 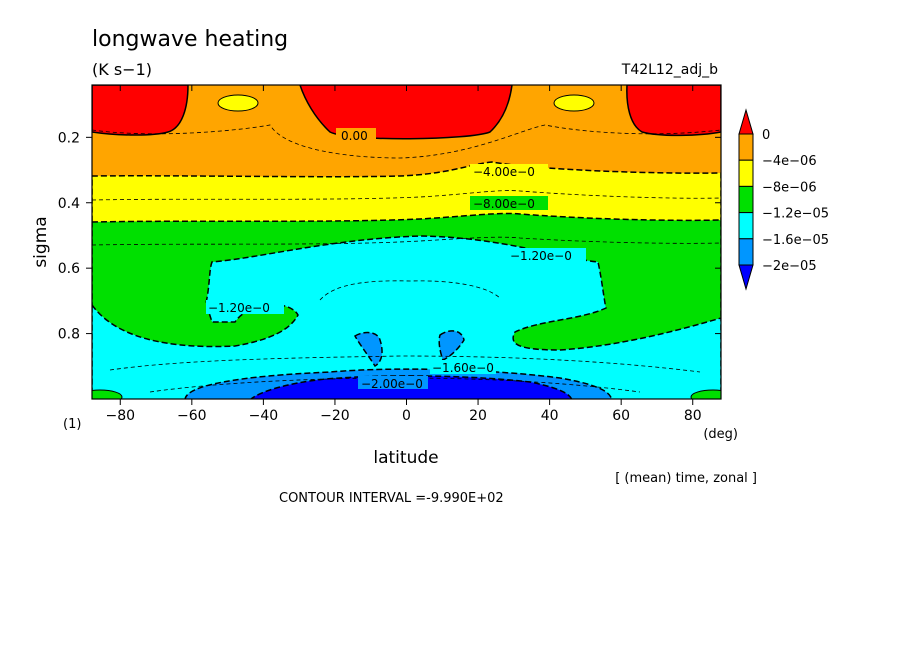 I want to click on contour-interval-label: CONTOUR INTERVAL =-9.990E+02, so click(x=391, y=498).